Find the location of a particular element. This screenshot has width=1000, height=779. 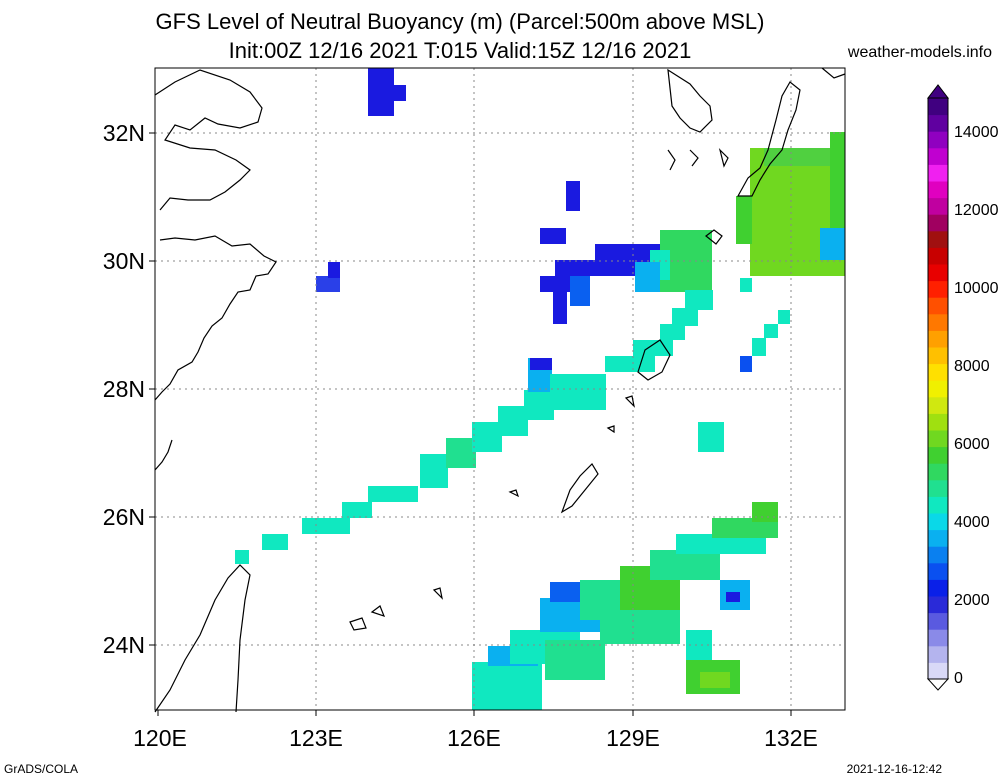

lat-label-24n: 24N is located at coordinates (124, 645).